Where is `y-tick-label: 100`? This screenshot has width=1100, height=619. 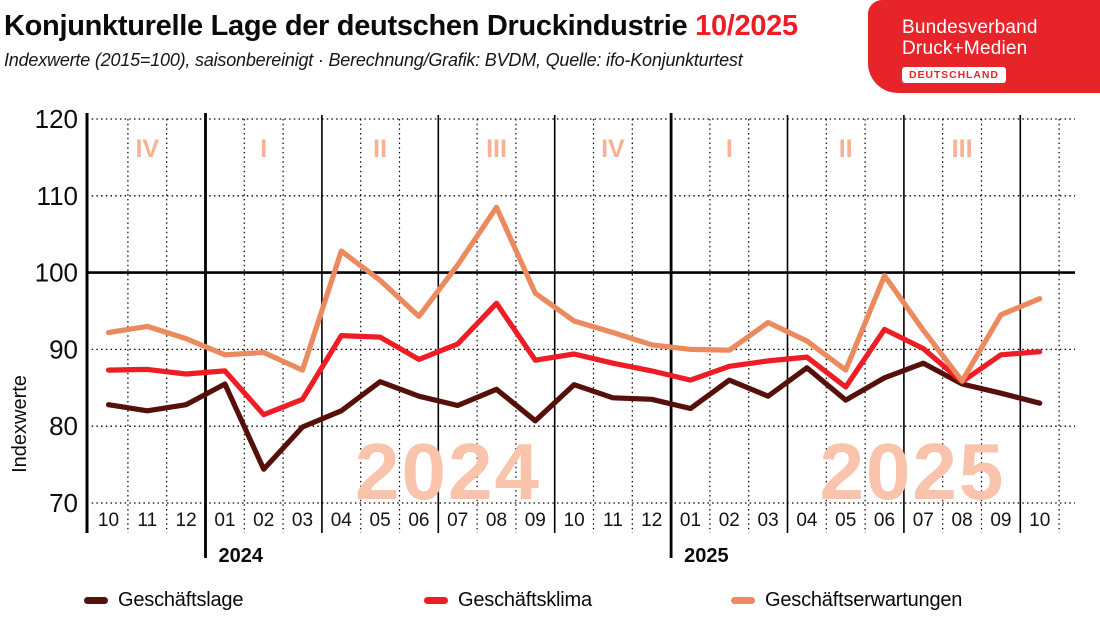
y-tick-label: 100 is located at coordinates (56, 273).